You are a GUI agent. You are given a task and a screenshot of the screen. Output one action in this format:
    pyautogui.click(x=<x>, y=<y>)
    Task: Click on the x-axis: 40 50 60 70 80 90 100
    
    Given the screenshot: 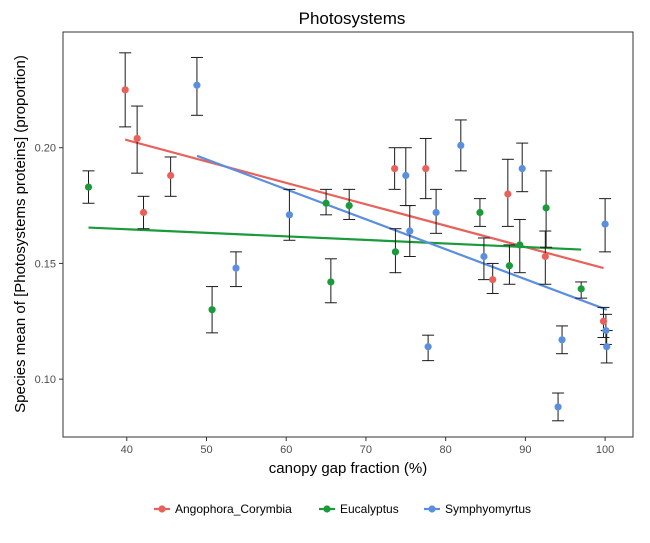 What is the action you would take?
    pyautogui.click(x=367, y=446)
    